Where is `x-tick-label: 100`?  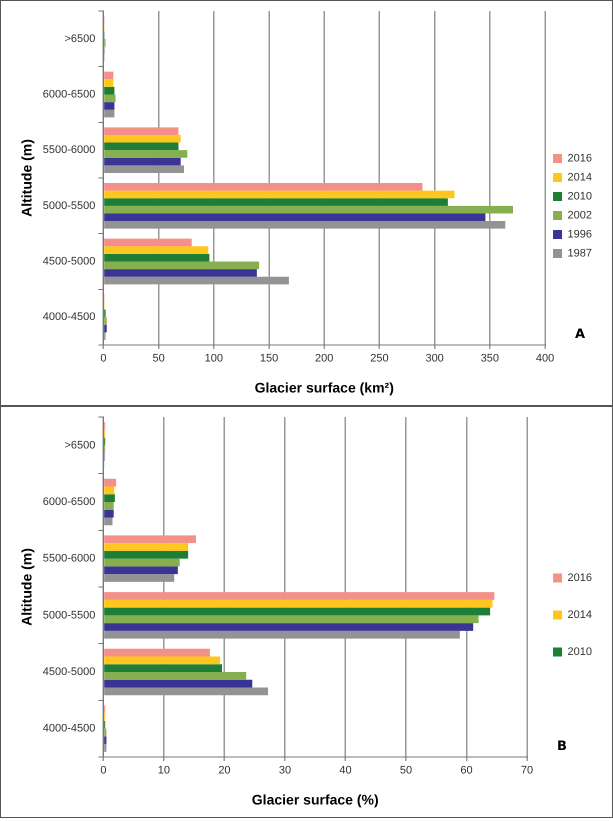
x-tick-label: 100 is located at coordinates (213, 358).